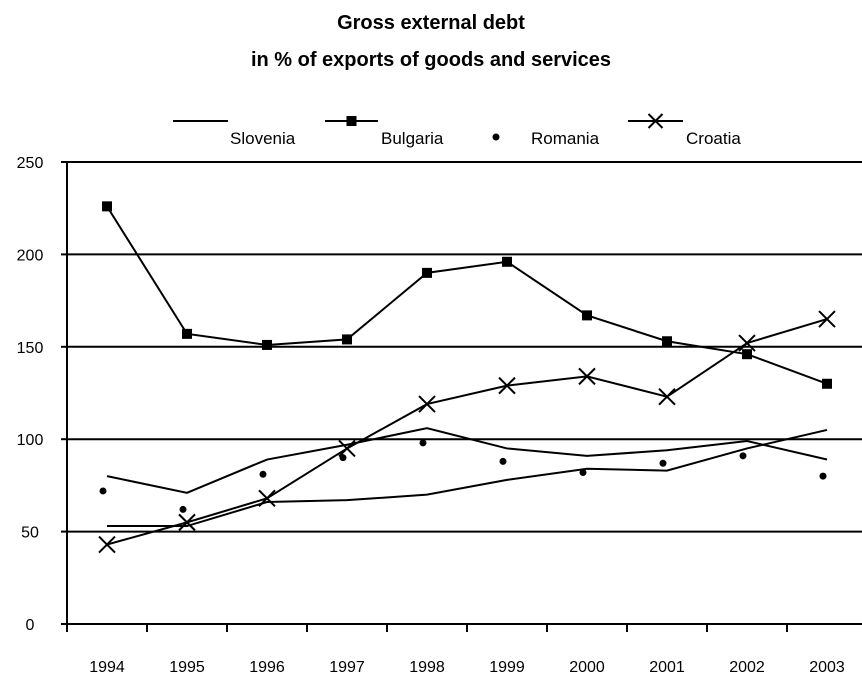 The height and width of the screenshot is (681, 862). I want to click on y-tick-label: 250, so click(30, 163).